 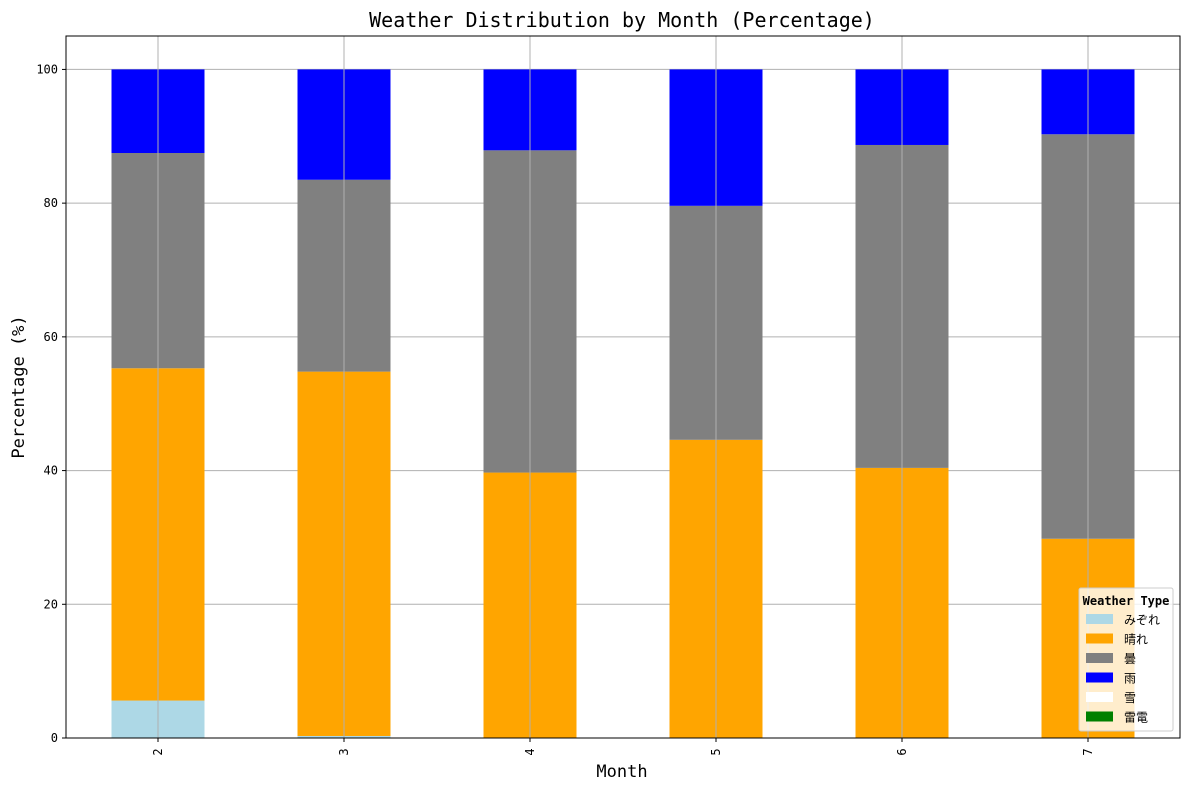 I want to click on y-tick-label: 80, so click(x=51, y=203).